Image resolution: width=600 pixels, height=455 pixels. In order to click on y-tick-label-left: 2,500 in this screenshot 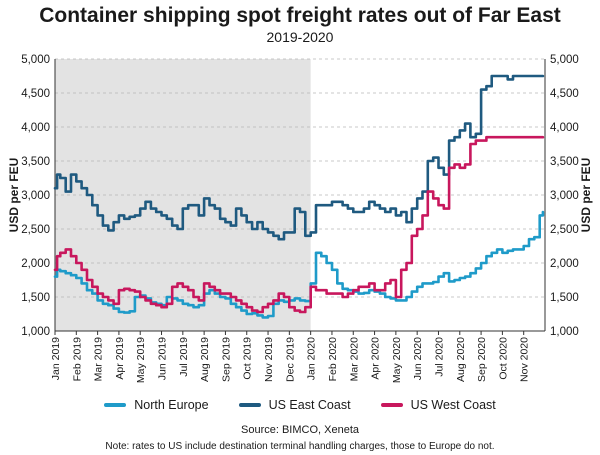, I will do `click(35, 230)`.